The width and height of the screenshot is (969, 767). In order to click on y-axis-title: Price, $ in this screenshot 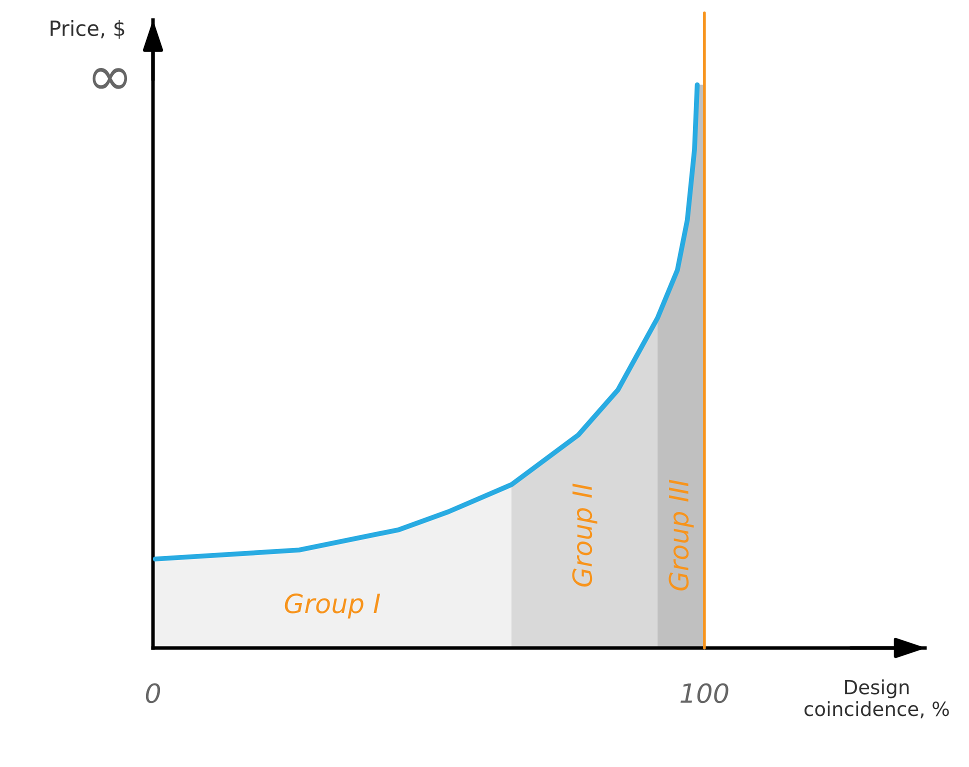, I will do `click(87, 29)`.